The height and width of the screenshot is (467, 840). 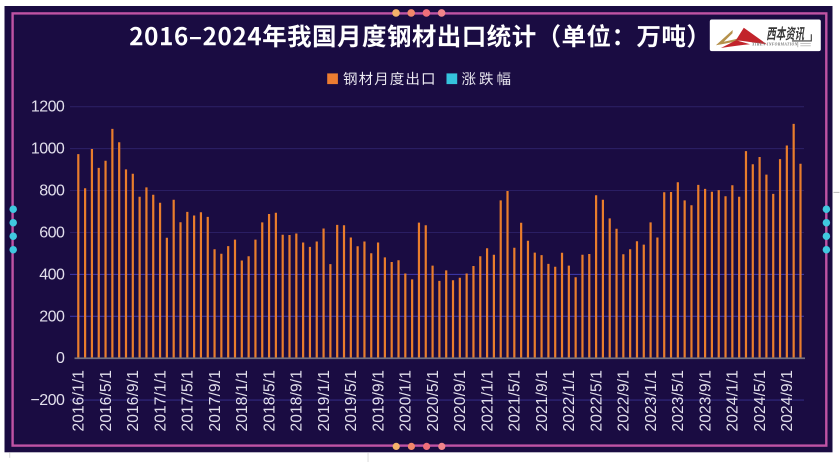 What do you see at coordinates (52, 316) in the screenshot?
I see `svg-text: 200` at bounding box center [52, 316].